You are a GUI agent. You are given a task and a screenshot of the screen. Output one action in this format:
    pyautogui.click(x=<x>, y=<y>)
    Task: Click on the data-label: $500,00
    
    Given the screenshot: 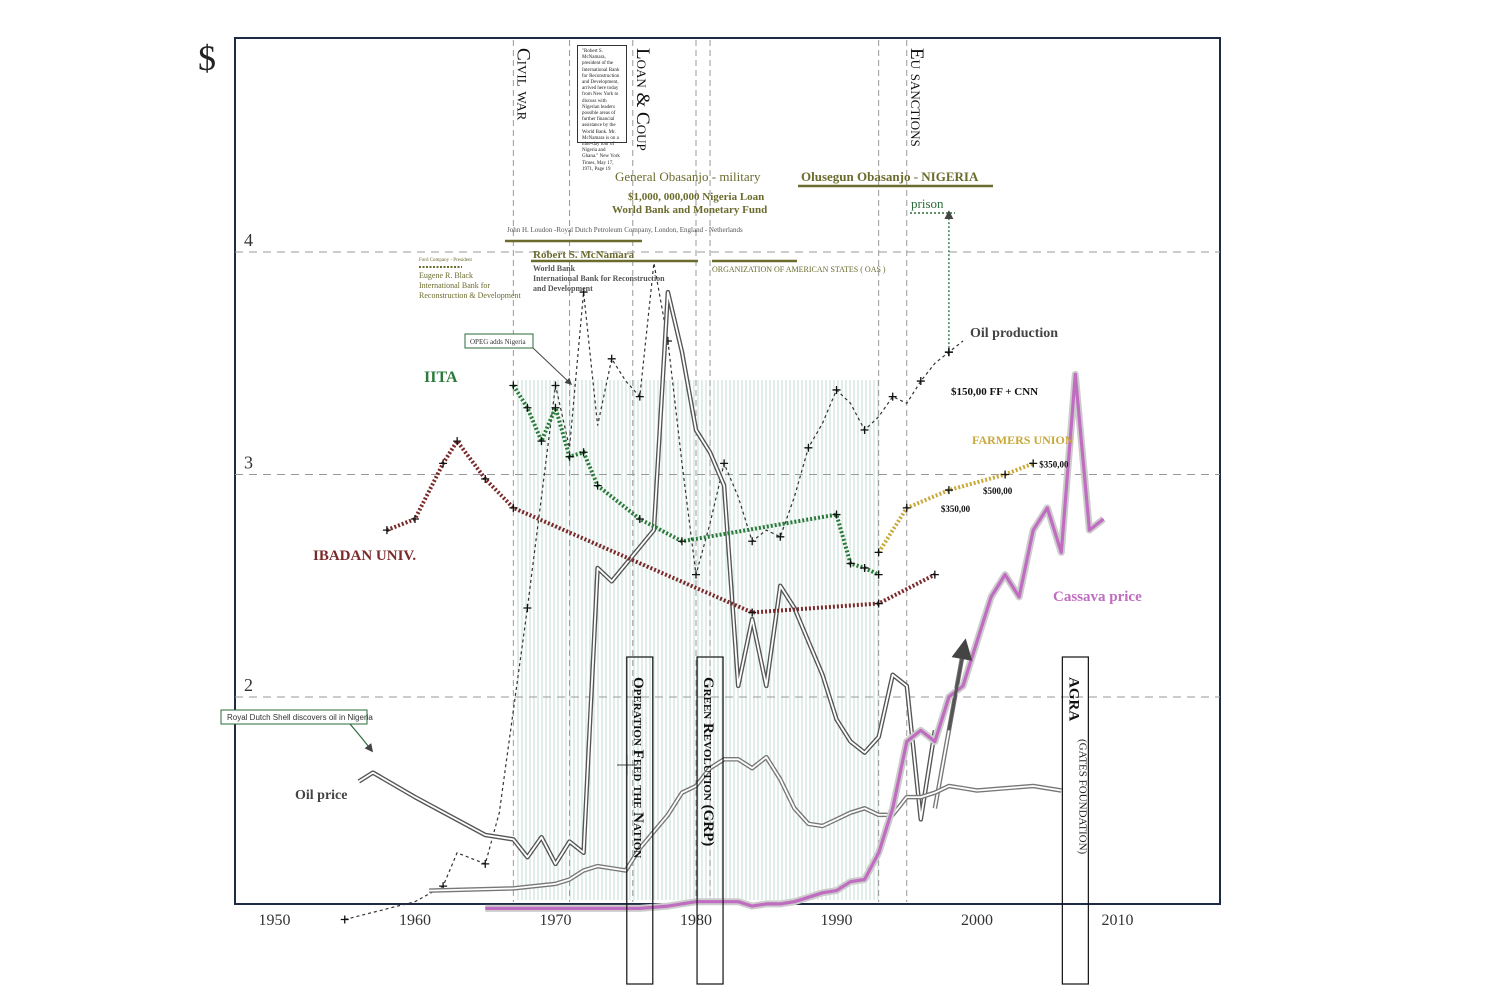 What is the action you would take?
    pyautogui.click(x=998, y=491)
    